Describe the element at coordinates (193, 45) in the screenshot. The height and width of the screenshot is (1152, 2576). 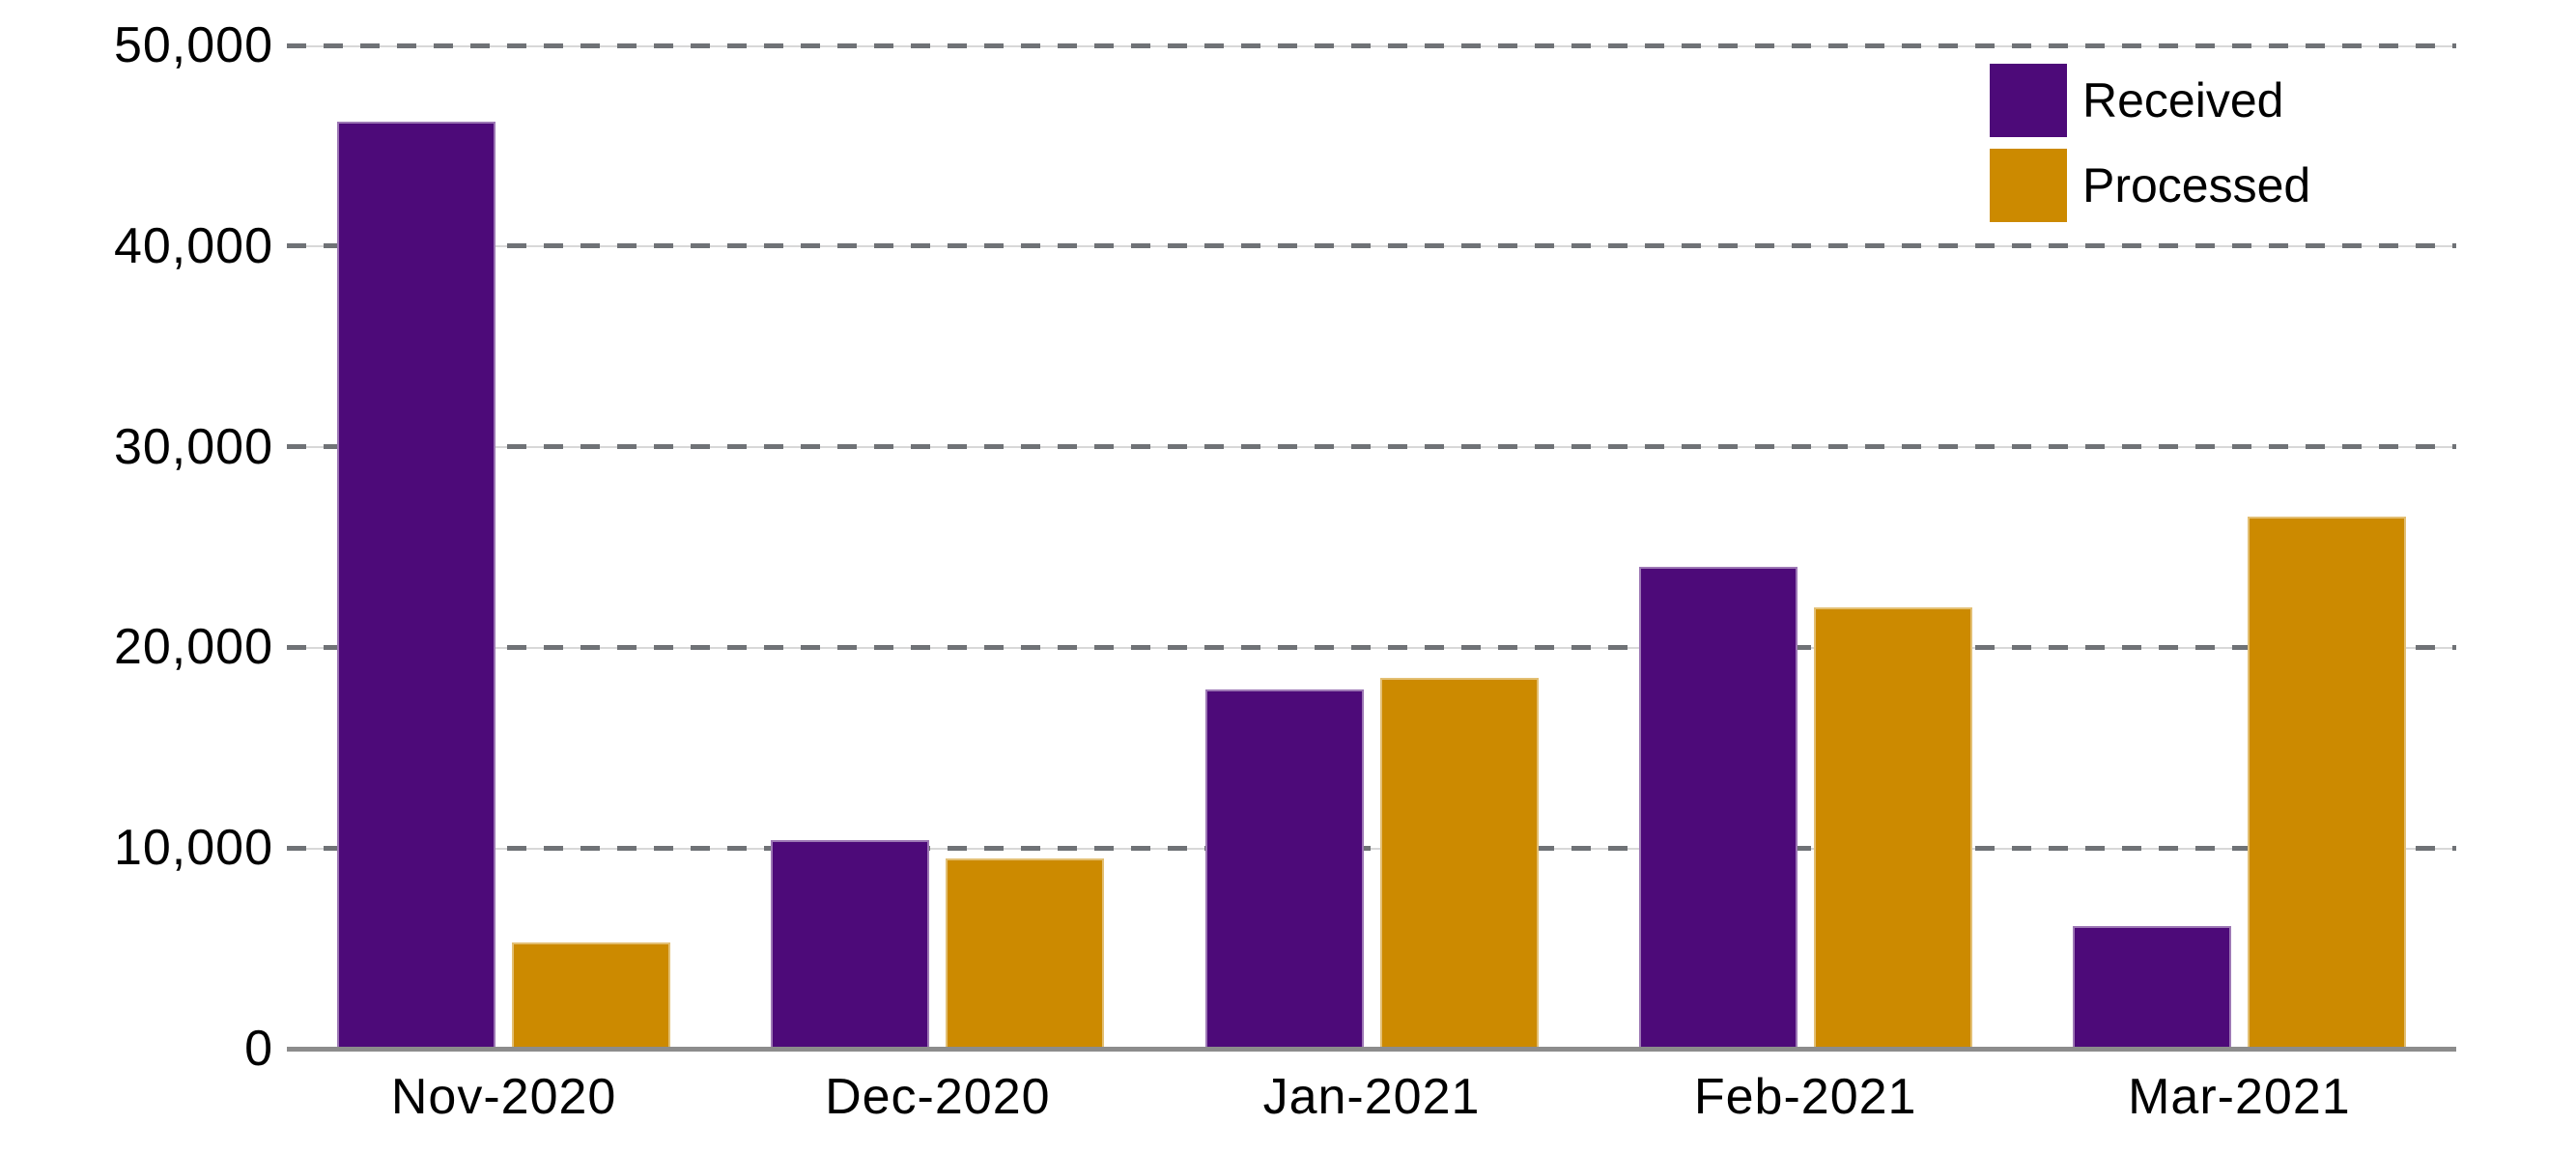
I see `y-axis-tick-label: 50,000` at that location.